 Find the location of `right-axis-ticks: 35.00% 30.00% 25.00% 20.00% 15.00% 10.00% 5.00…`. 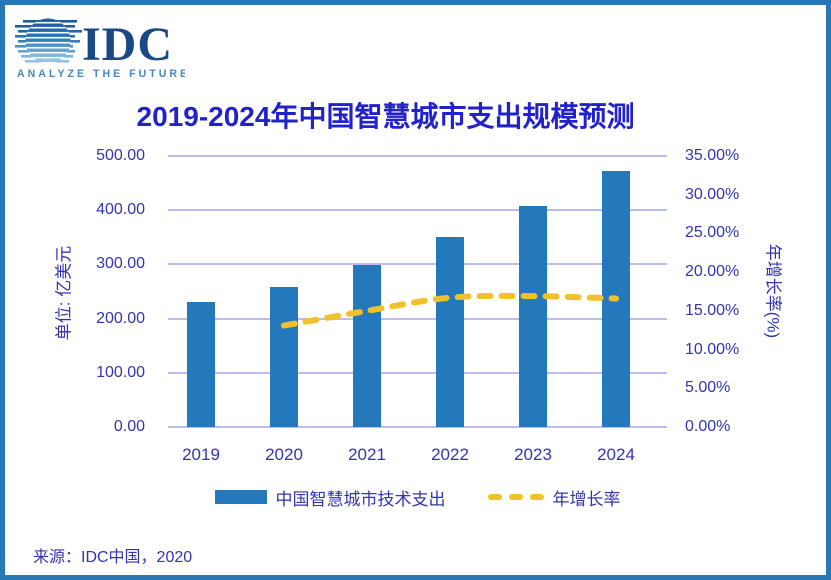

right-axis-ticks: 35.00% 30.00% 25.00% 20.00% 15.00% 10.00% 5.00… is located at coordinates (740, 291).